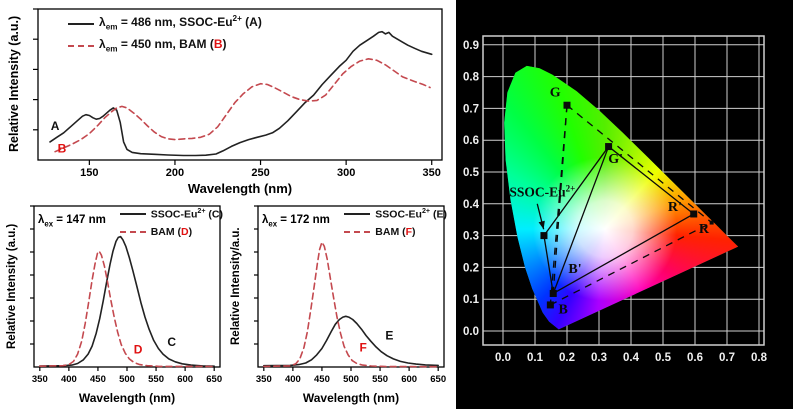 The image size is (793, 409). I want to click on cie-annotation-ssoc-eu2+: SSOC-Eu2+, so click(542, 192).